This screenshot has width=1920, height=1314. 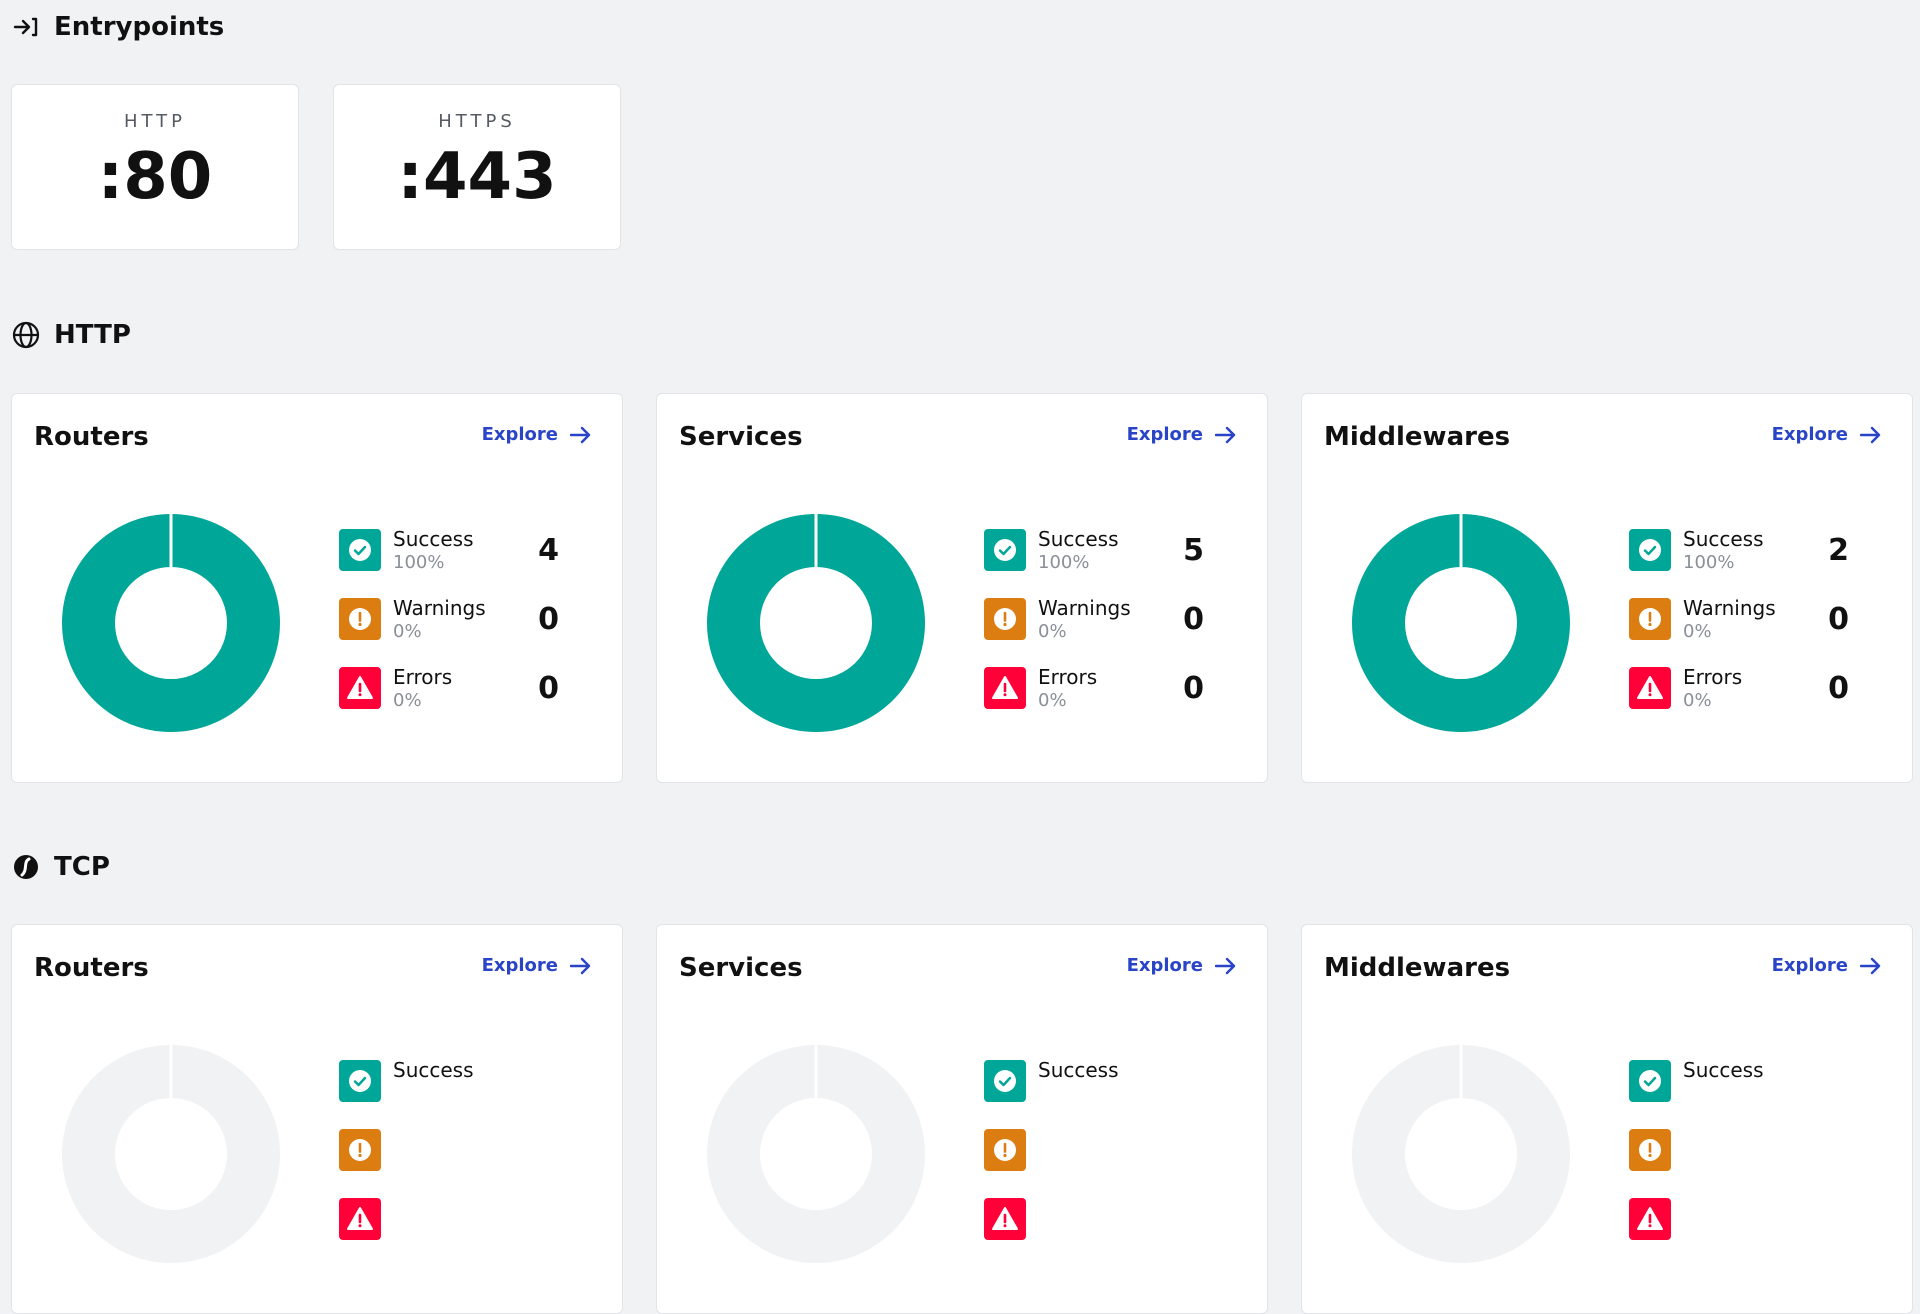 What do you see at coordinates (71, 335) in the screenshot?
I see `http-heading: HTTP` at bounding box center [71, 335].